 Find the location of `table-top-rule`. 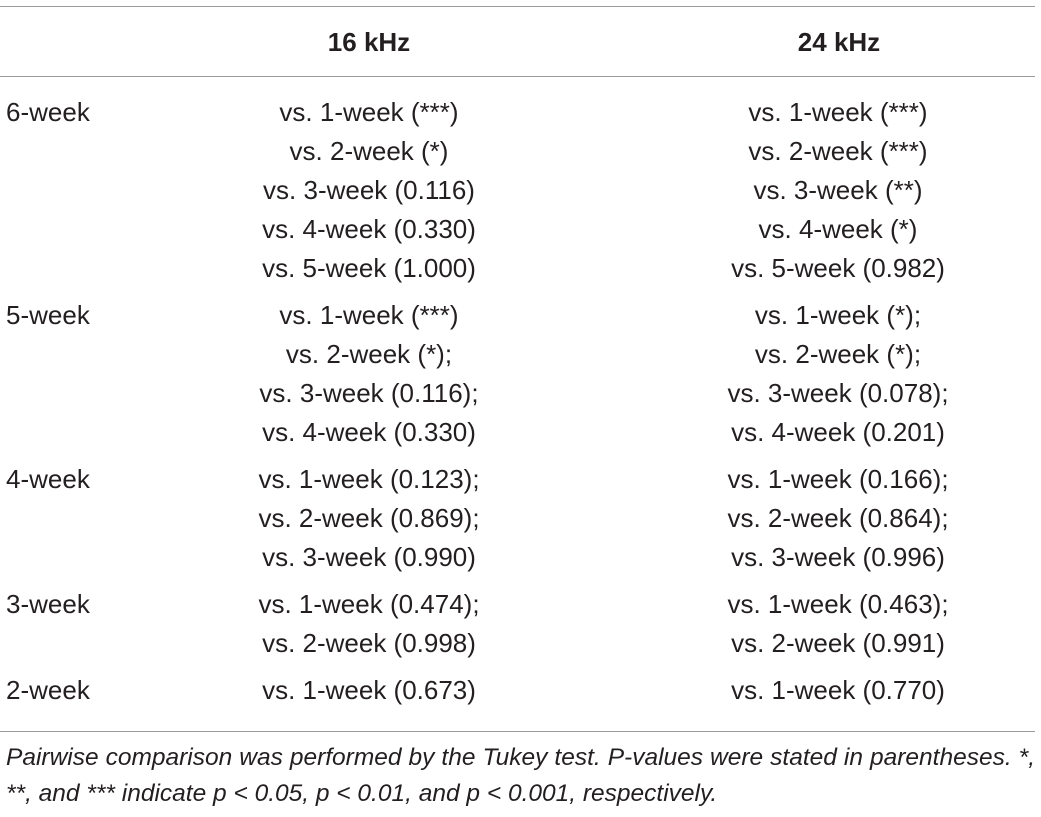

table-top-rule is located at coordinates (517, 6).